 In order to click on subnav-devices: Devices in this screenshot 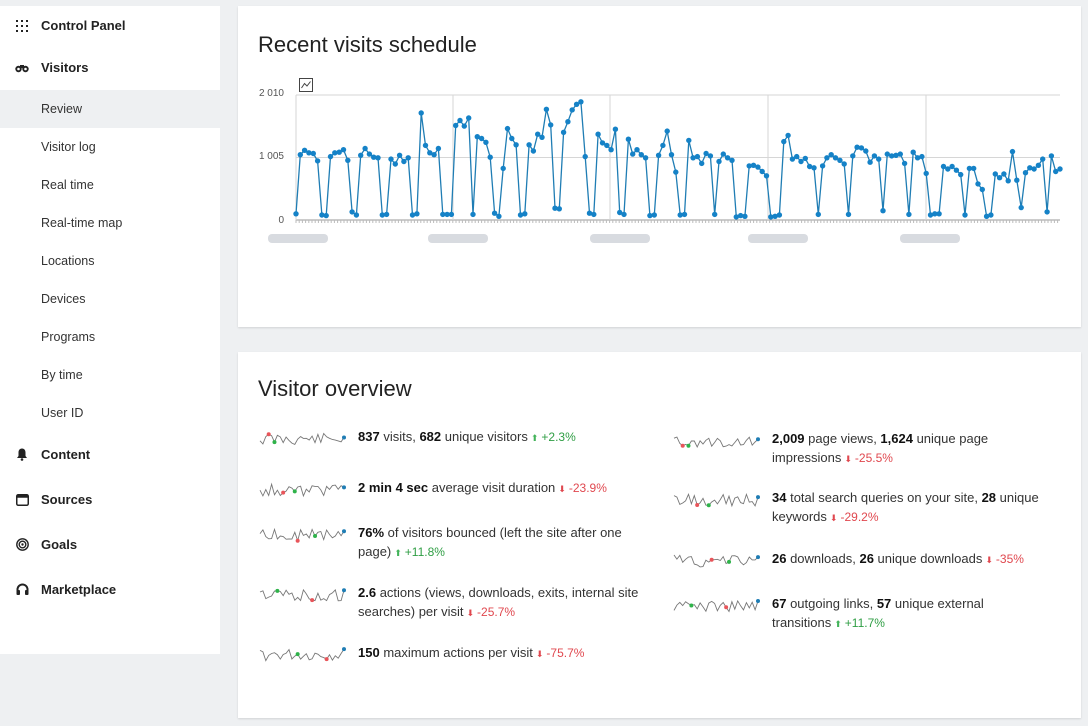, I will do `click(63, 299)`.